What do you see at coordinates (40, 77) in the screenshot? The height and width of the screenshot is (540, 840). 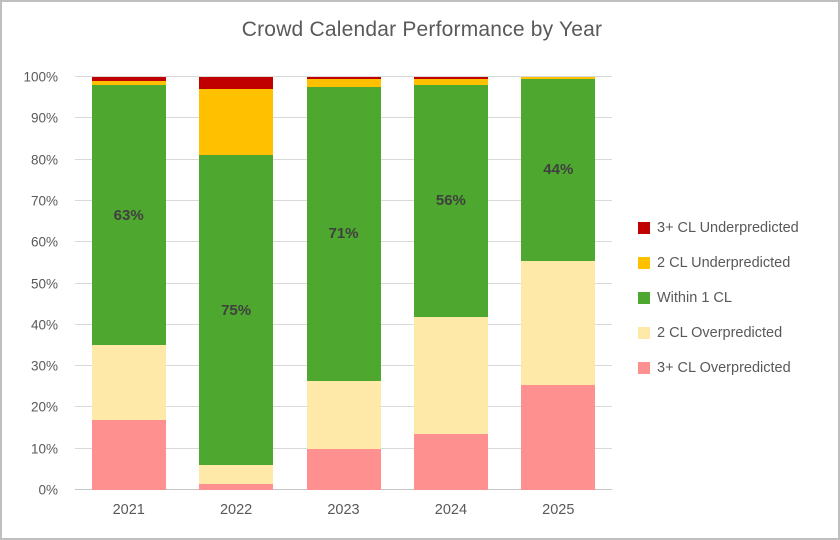 I see `y-axis-tick-label: 100%` at bounding box center [40, 77].